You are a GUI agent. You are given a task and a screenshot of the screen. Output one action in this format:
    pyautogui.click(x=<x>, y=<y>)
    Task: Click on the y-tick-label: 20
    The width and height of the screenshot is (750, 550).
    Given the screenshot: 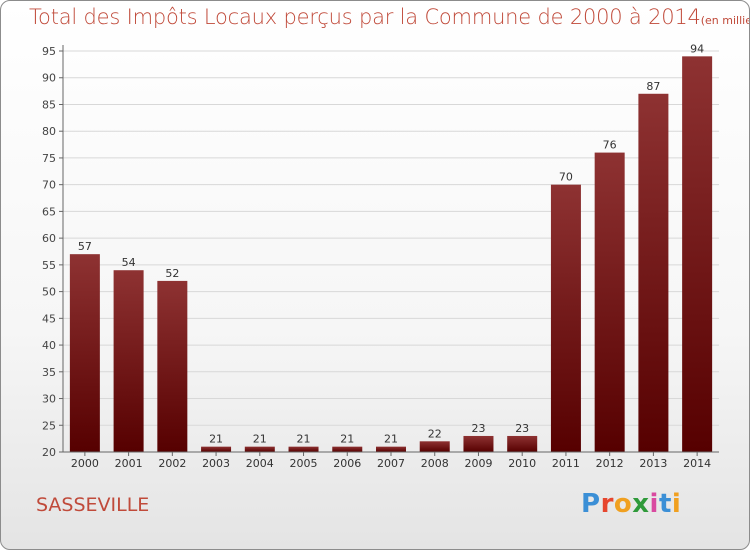 What is the action you would take?
    pyautogui.click(x=49, y=452)
    